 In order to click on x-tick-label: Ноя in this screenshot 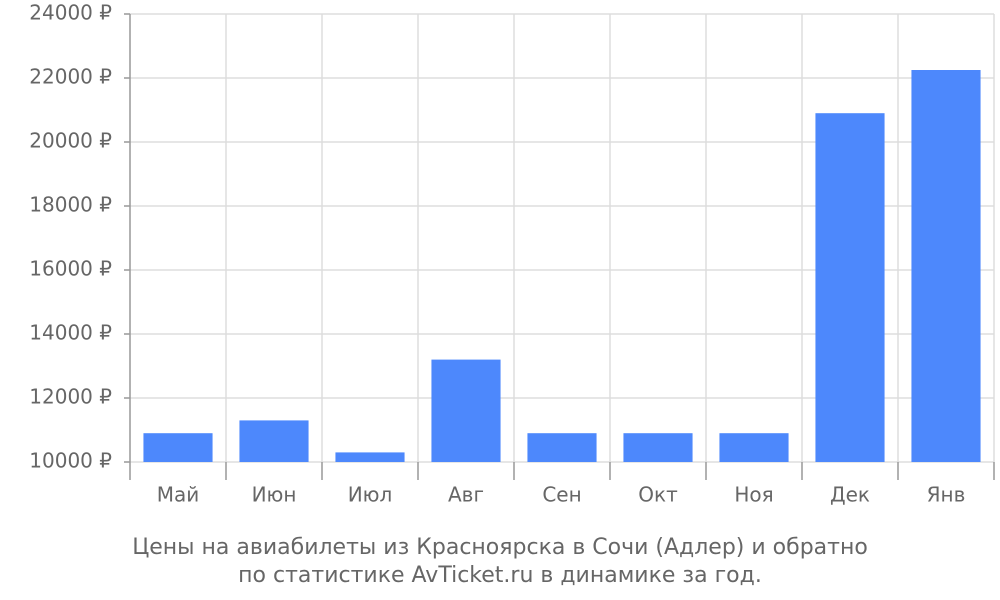, I will do `click(753, 495)`.